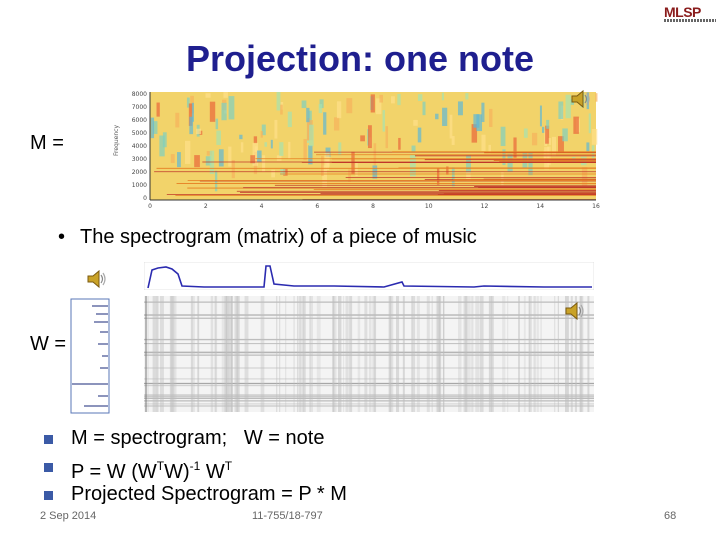 The height and width of the screenshot is (540, 720). I want to click on logo-tagline, so click(690, 20).